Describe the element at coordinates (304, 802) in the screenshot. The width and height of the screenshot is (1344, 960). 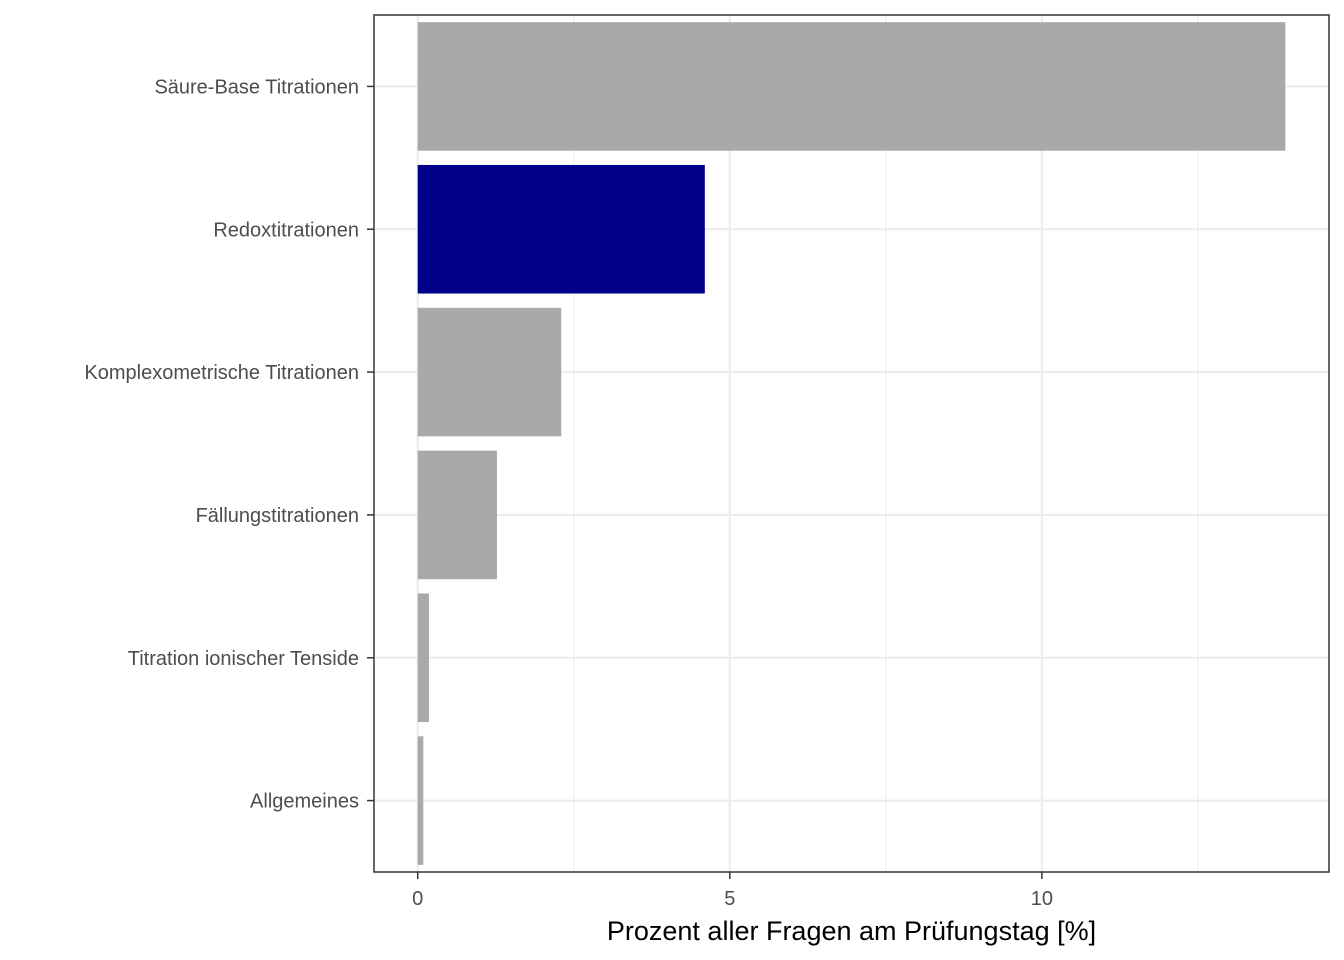
I see `y-tick-label: Allgemeines` at that location.